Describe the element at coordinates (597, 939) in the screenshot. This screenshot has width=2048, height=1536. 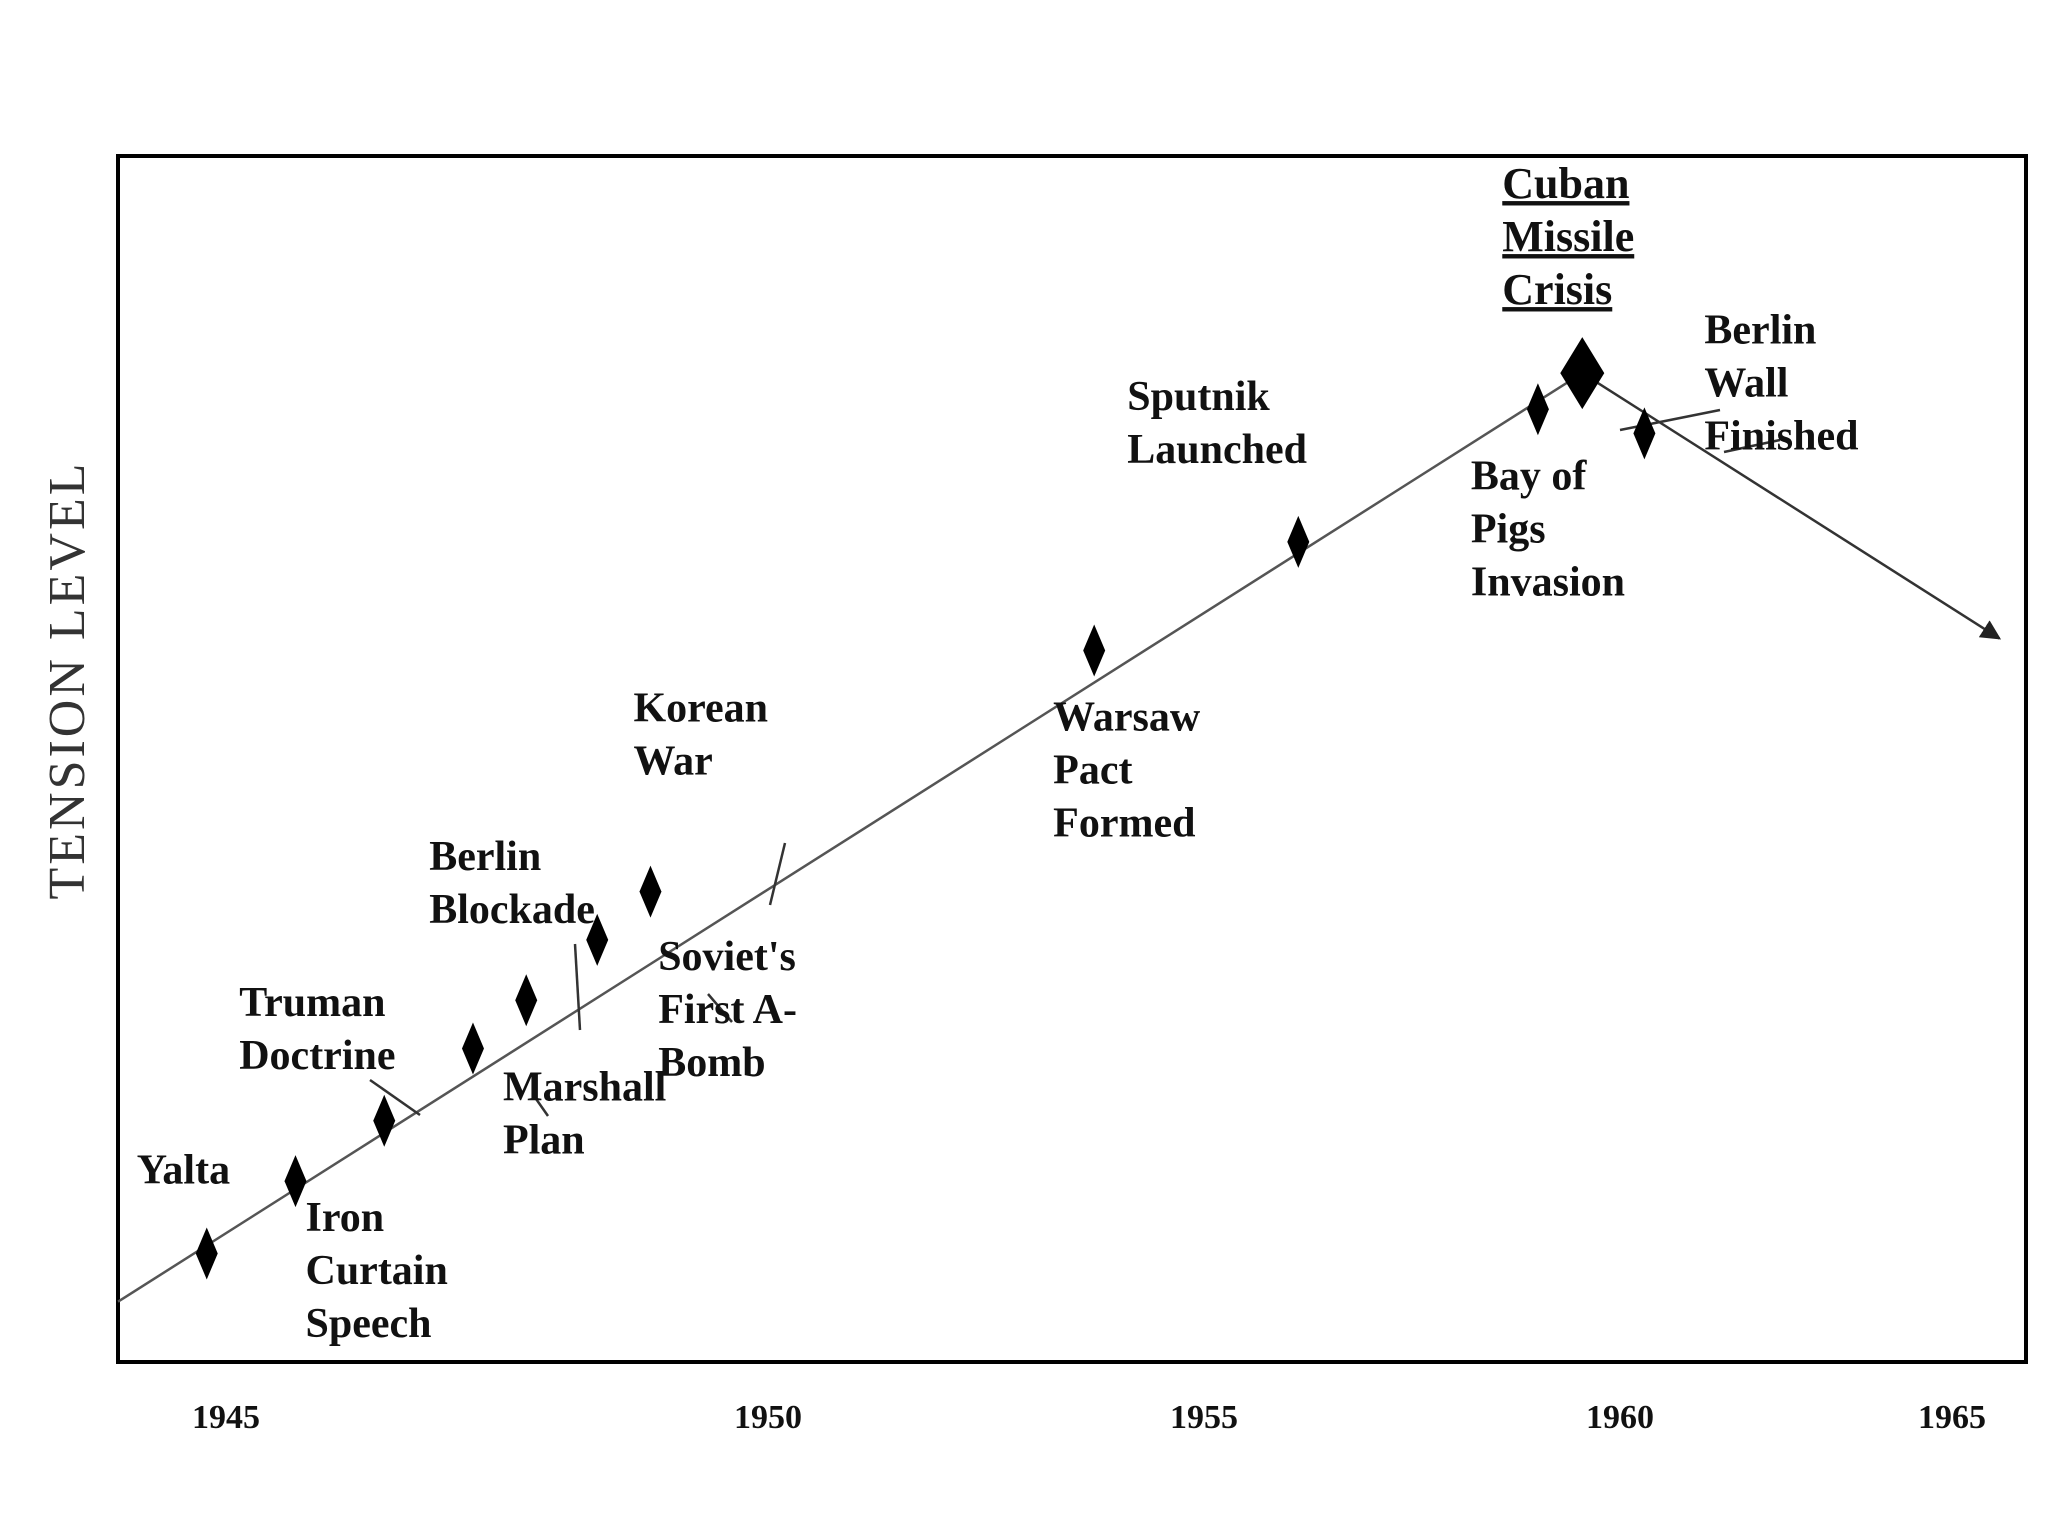
I see `marker-soviet-first-abomb` at that location.